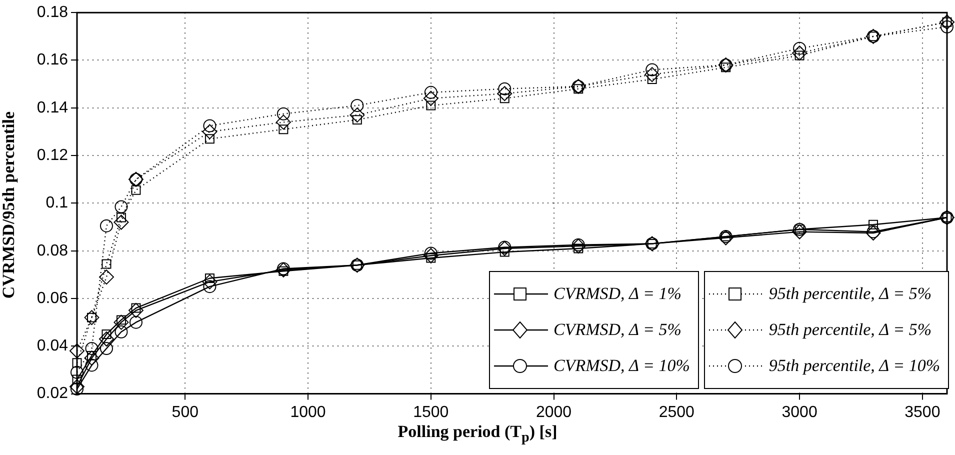 This screenshot has height=455, width=955. What do you see at coordinates (477, 434) in the screenshot?
I see `x-axis-title: Polling period (T$_{p}$) [s]` at bounding box center [477, 434].